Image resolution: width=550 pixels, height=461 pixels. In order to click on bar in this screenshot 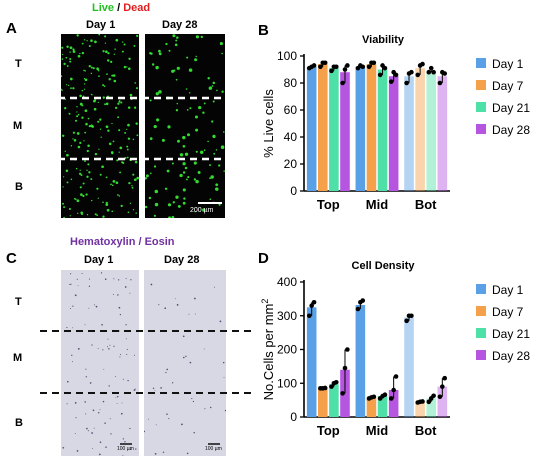, I will do `click(371, 407)`.